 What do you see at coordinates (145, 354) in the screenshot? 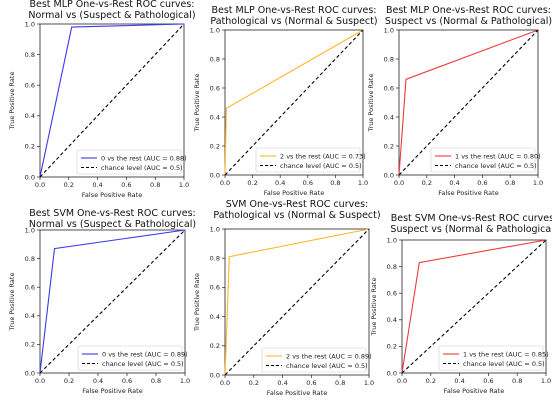
I see `legend-label: 0 vs the rest (AUC = 0.89)` at bounding box center [145, 354].